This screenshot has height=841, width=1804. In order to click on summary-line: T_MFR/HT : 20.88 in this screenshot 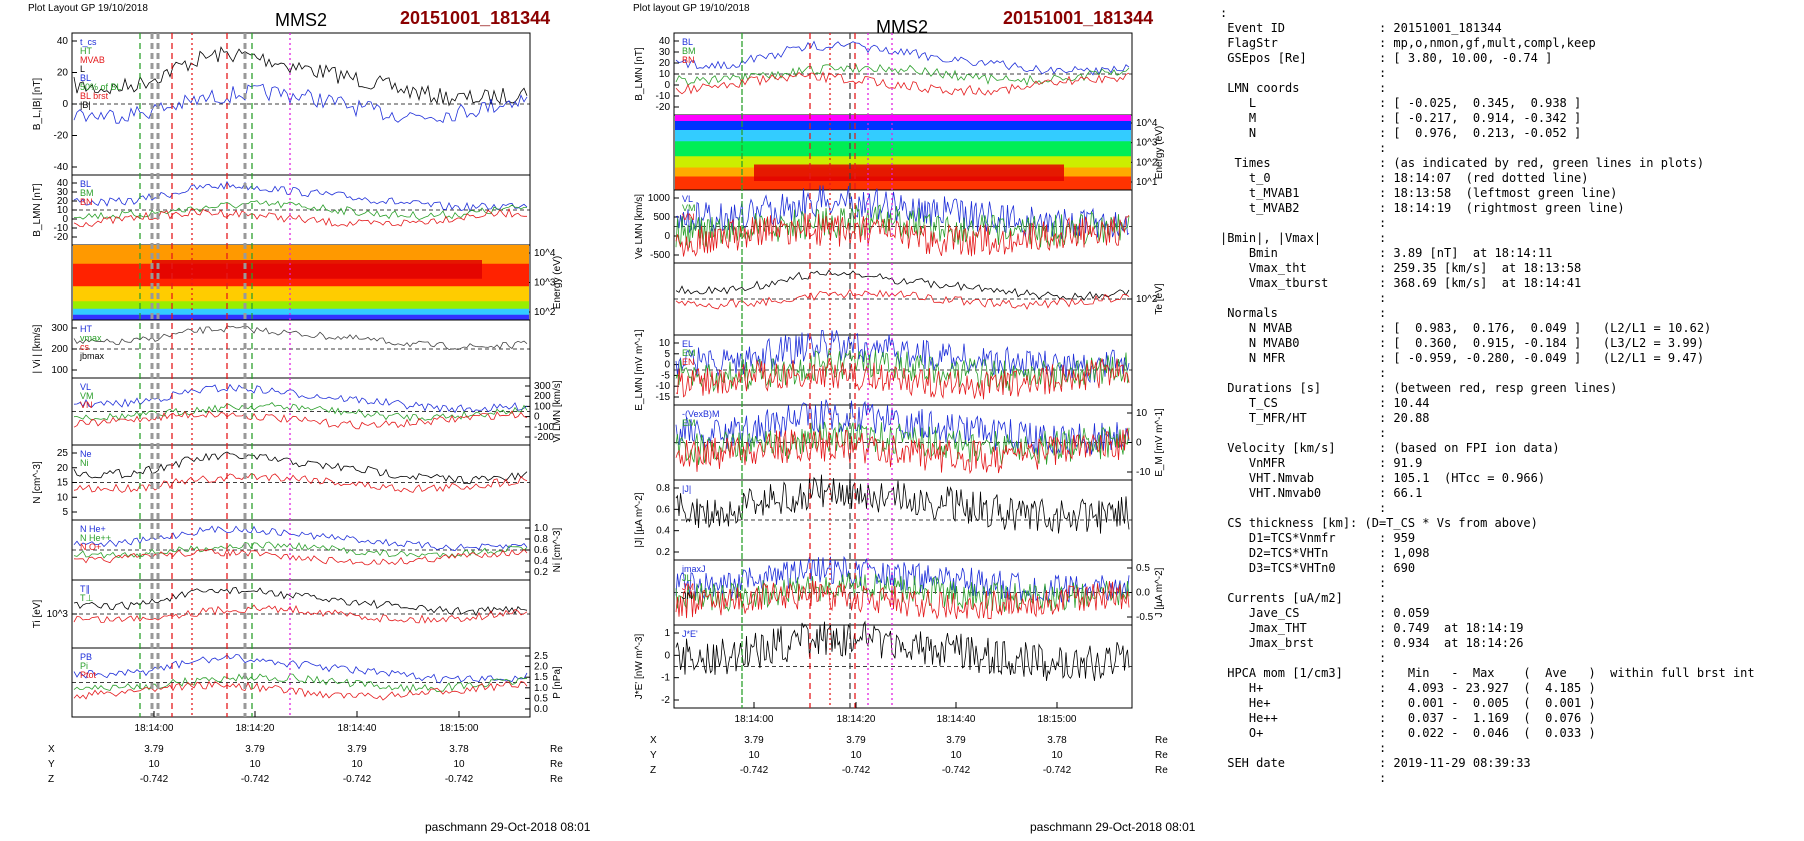, I will do `click(1325, 418)`.